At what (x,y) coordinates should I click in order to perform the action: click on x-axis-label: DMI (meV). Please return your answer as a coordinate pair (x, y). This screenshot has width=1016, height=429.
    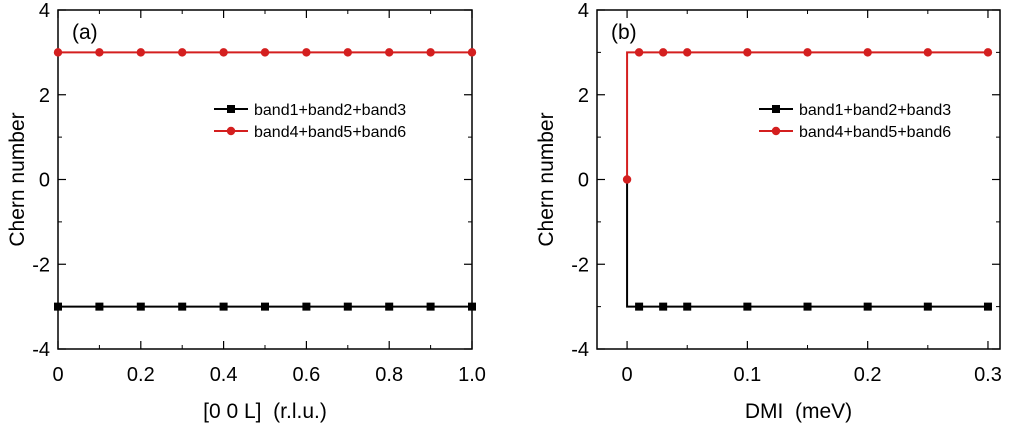
    Looking at the image, I should click on (798, 411).